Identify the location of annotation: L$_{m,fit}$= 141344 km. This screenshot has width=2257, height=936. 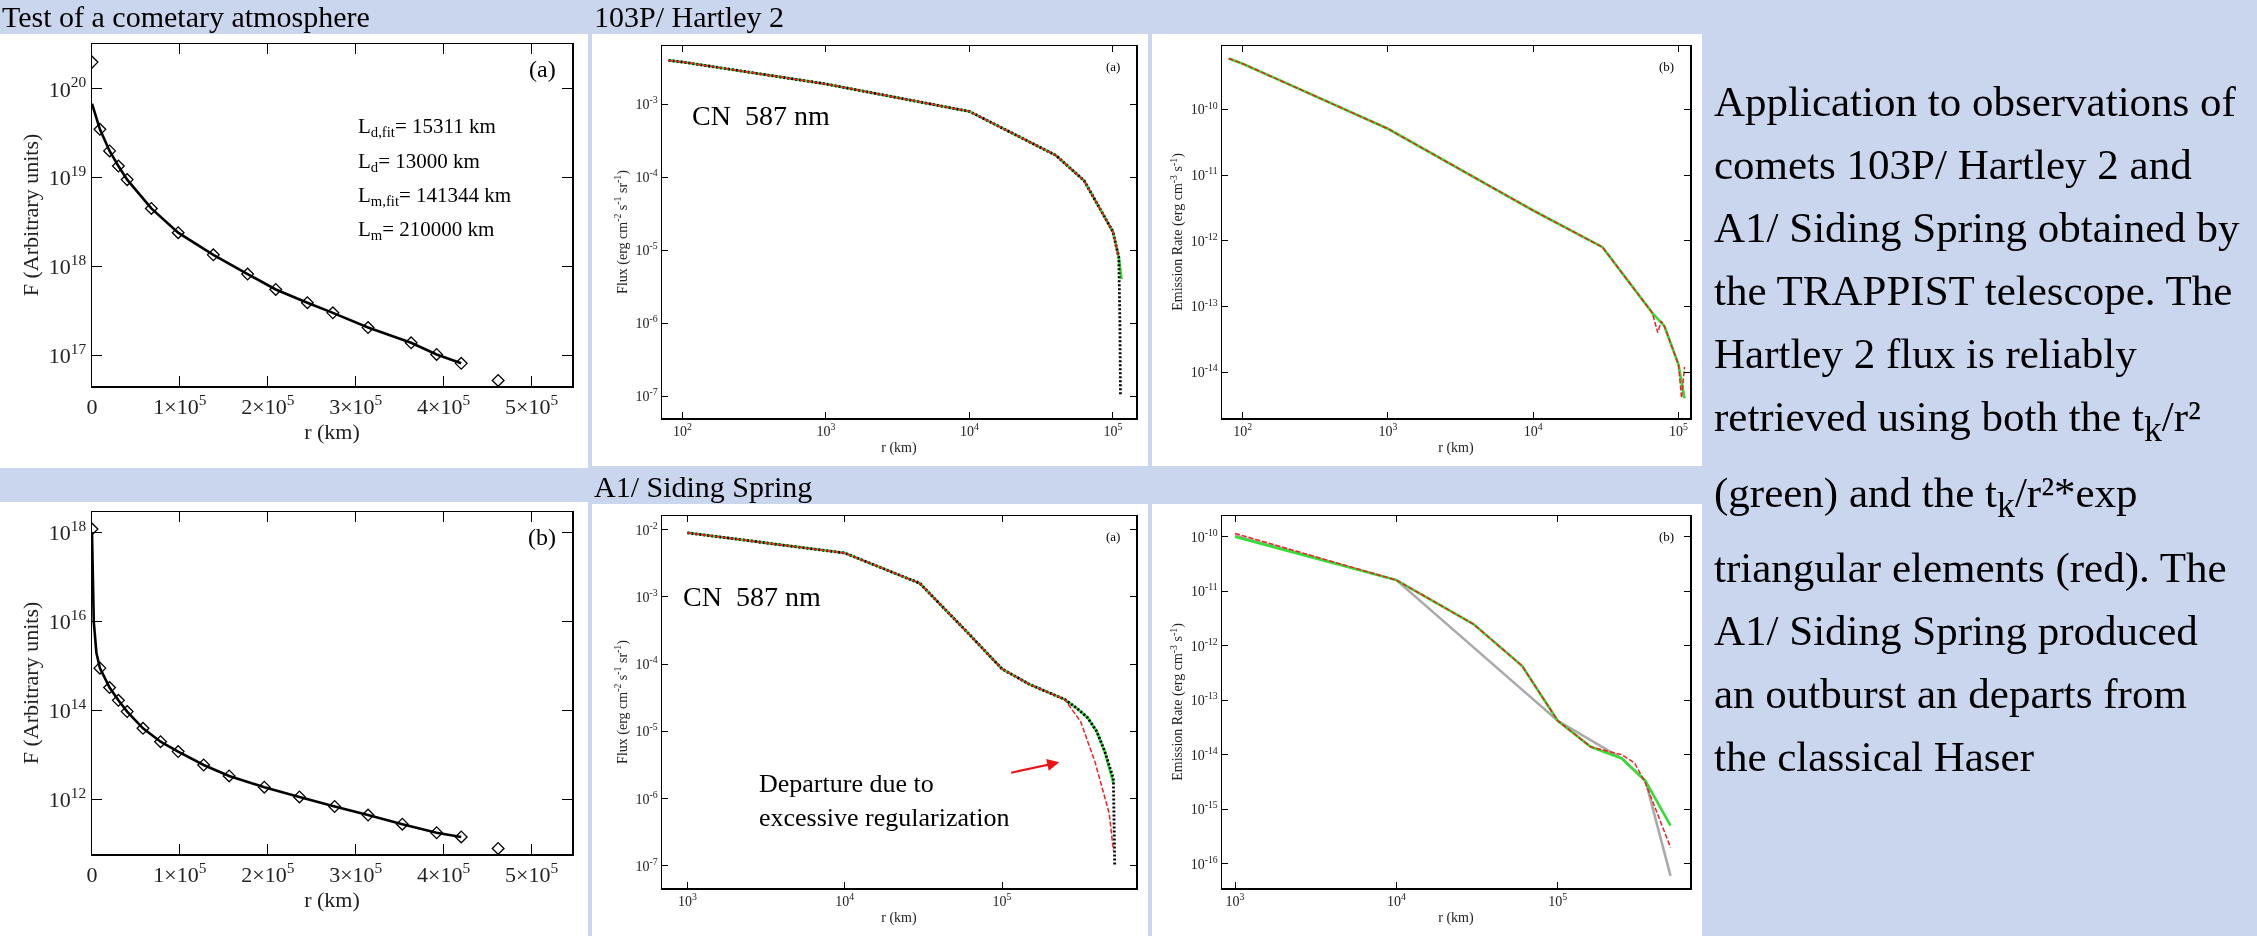
(435, 196).